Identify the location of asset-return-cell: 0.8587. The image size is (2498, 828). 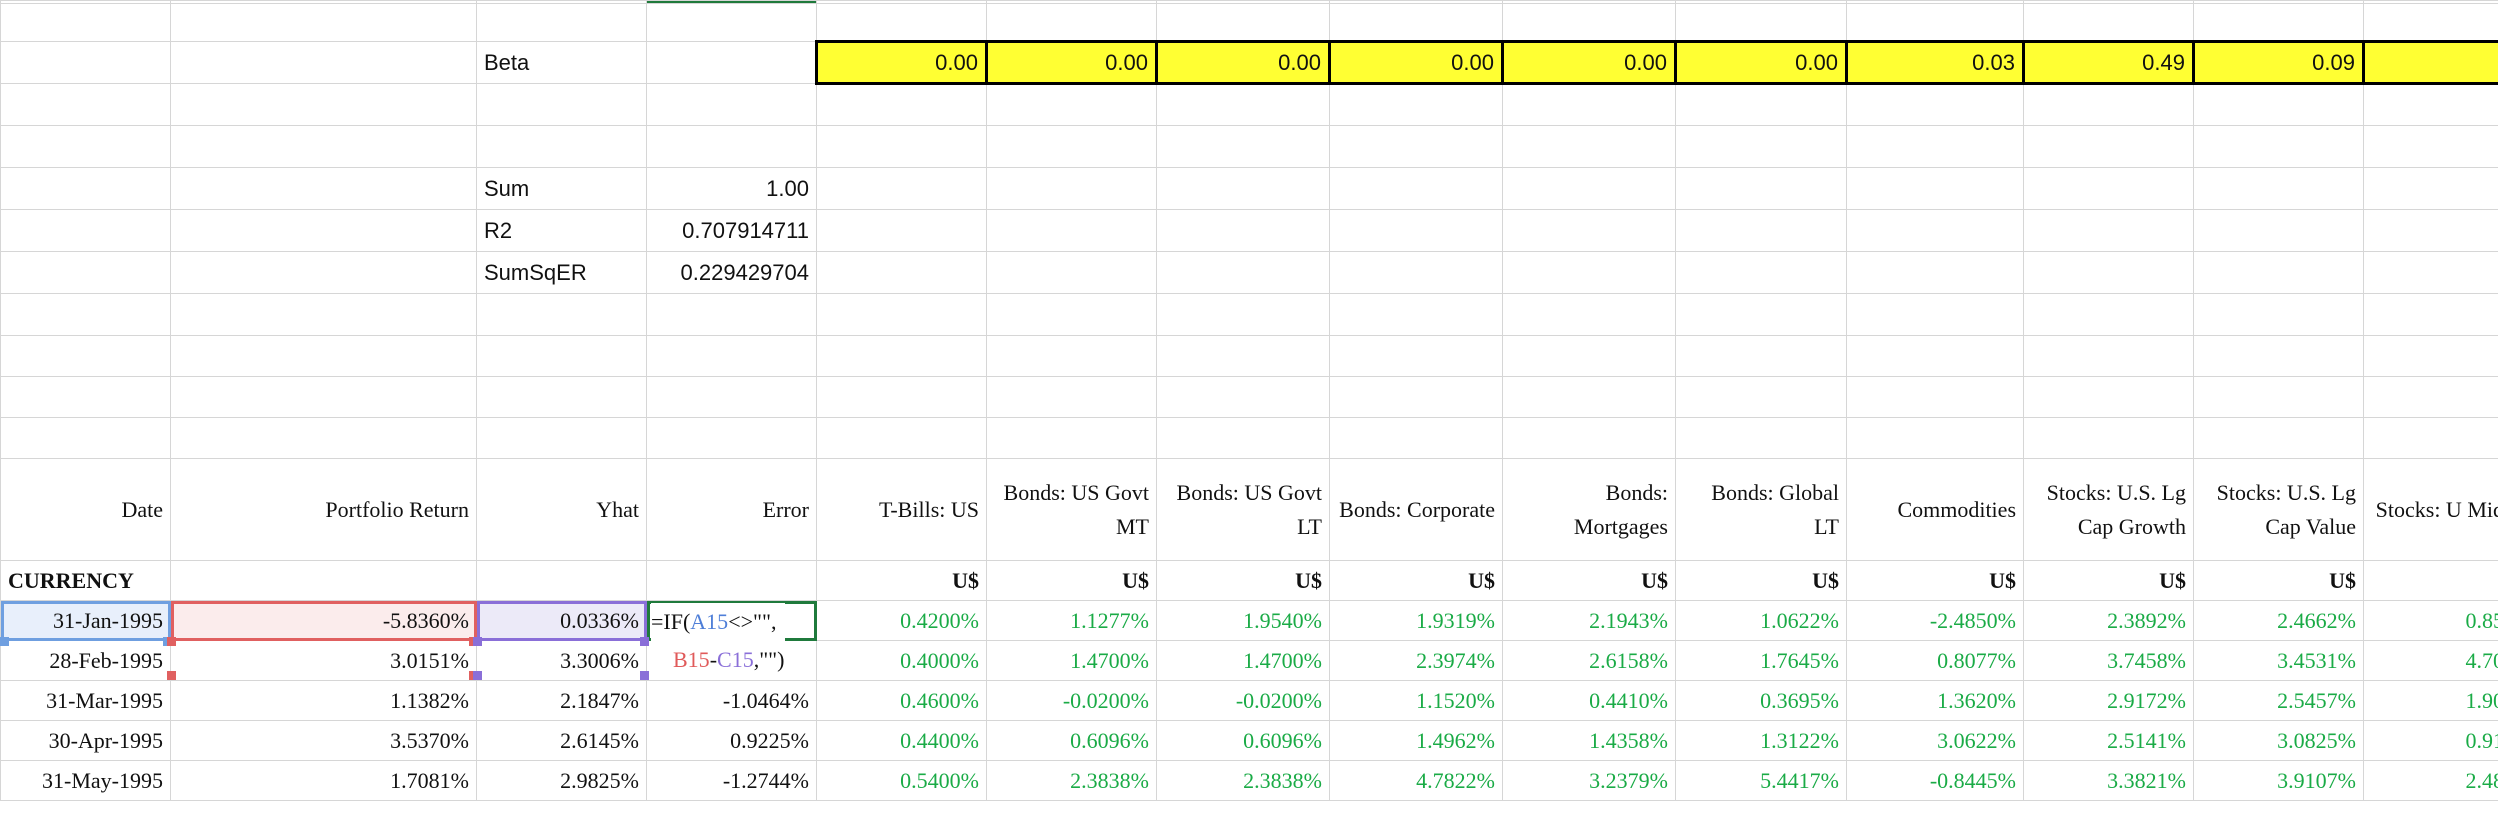
(2430, 620).